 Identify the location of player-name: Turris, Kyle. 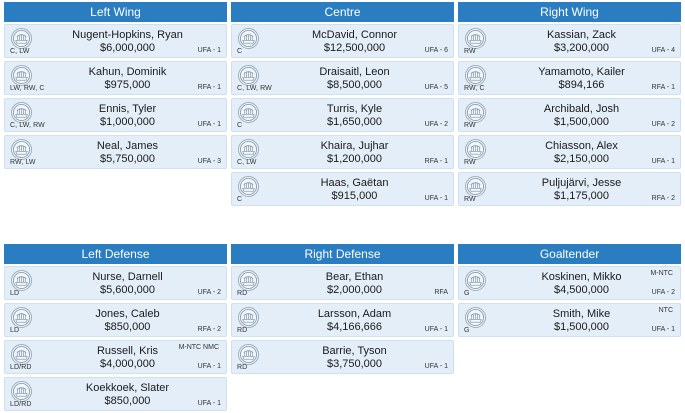
(354, 109).